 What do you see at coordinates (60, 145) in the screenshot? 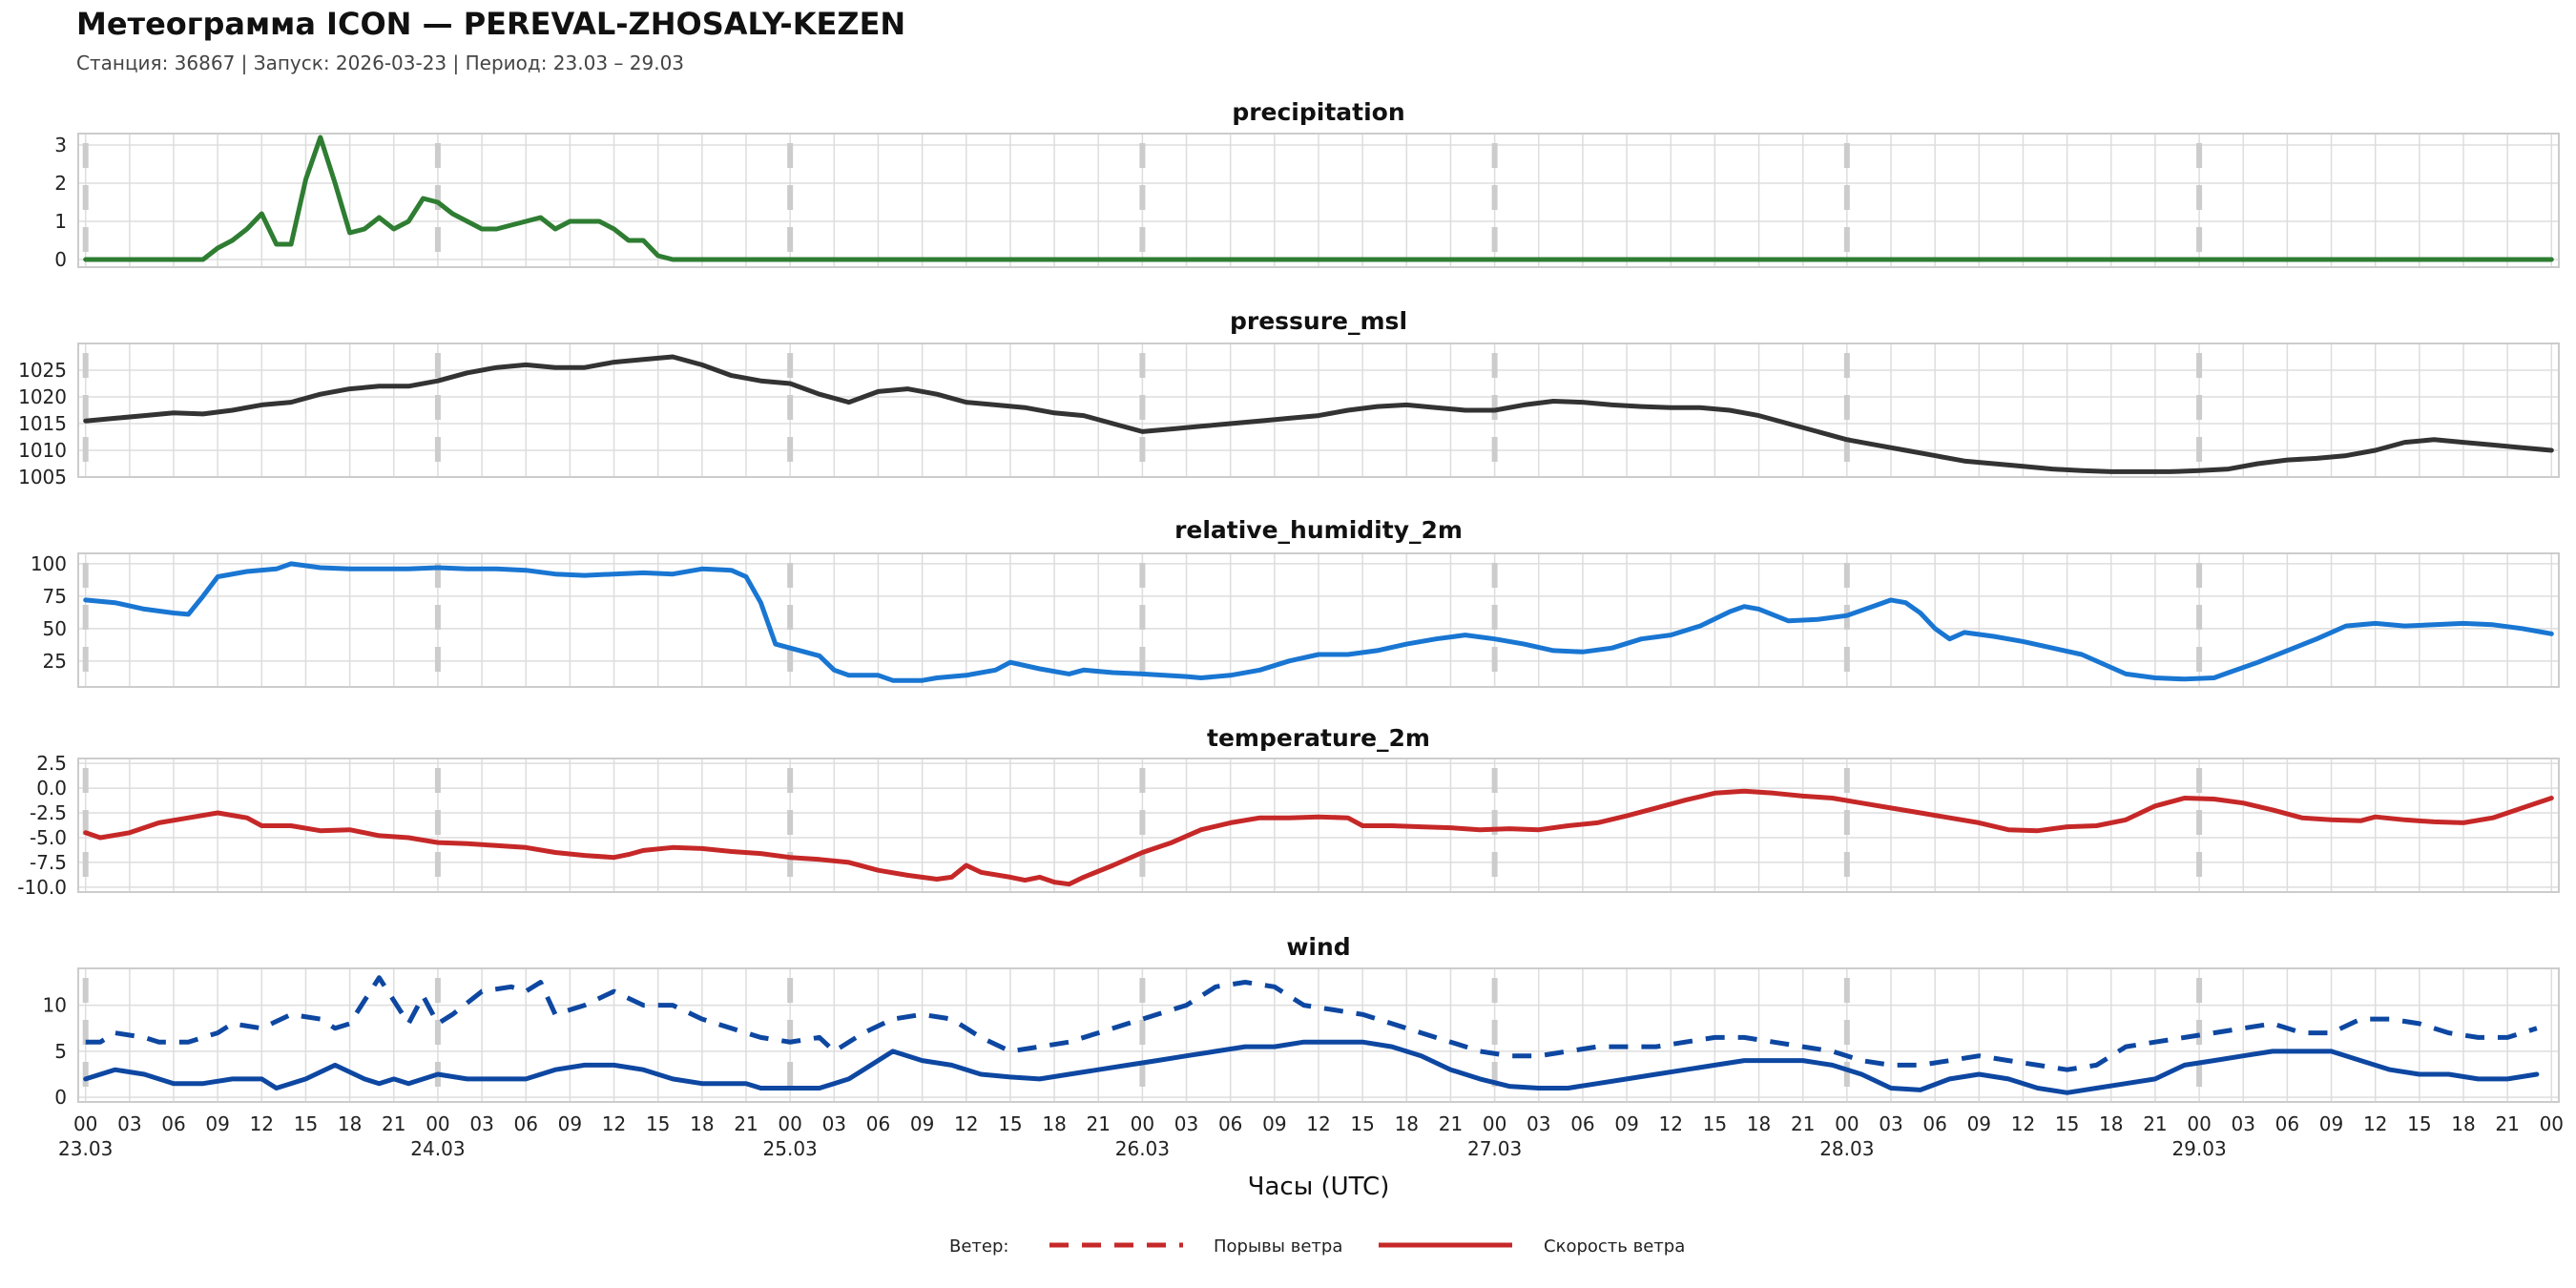
I see `y-tick-label: 3` at bounding box center [60, 145].